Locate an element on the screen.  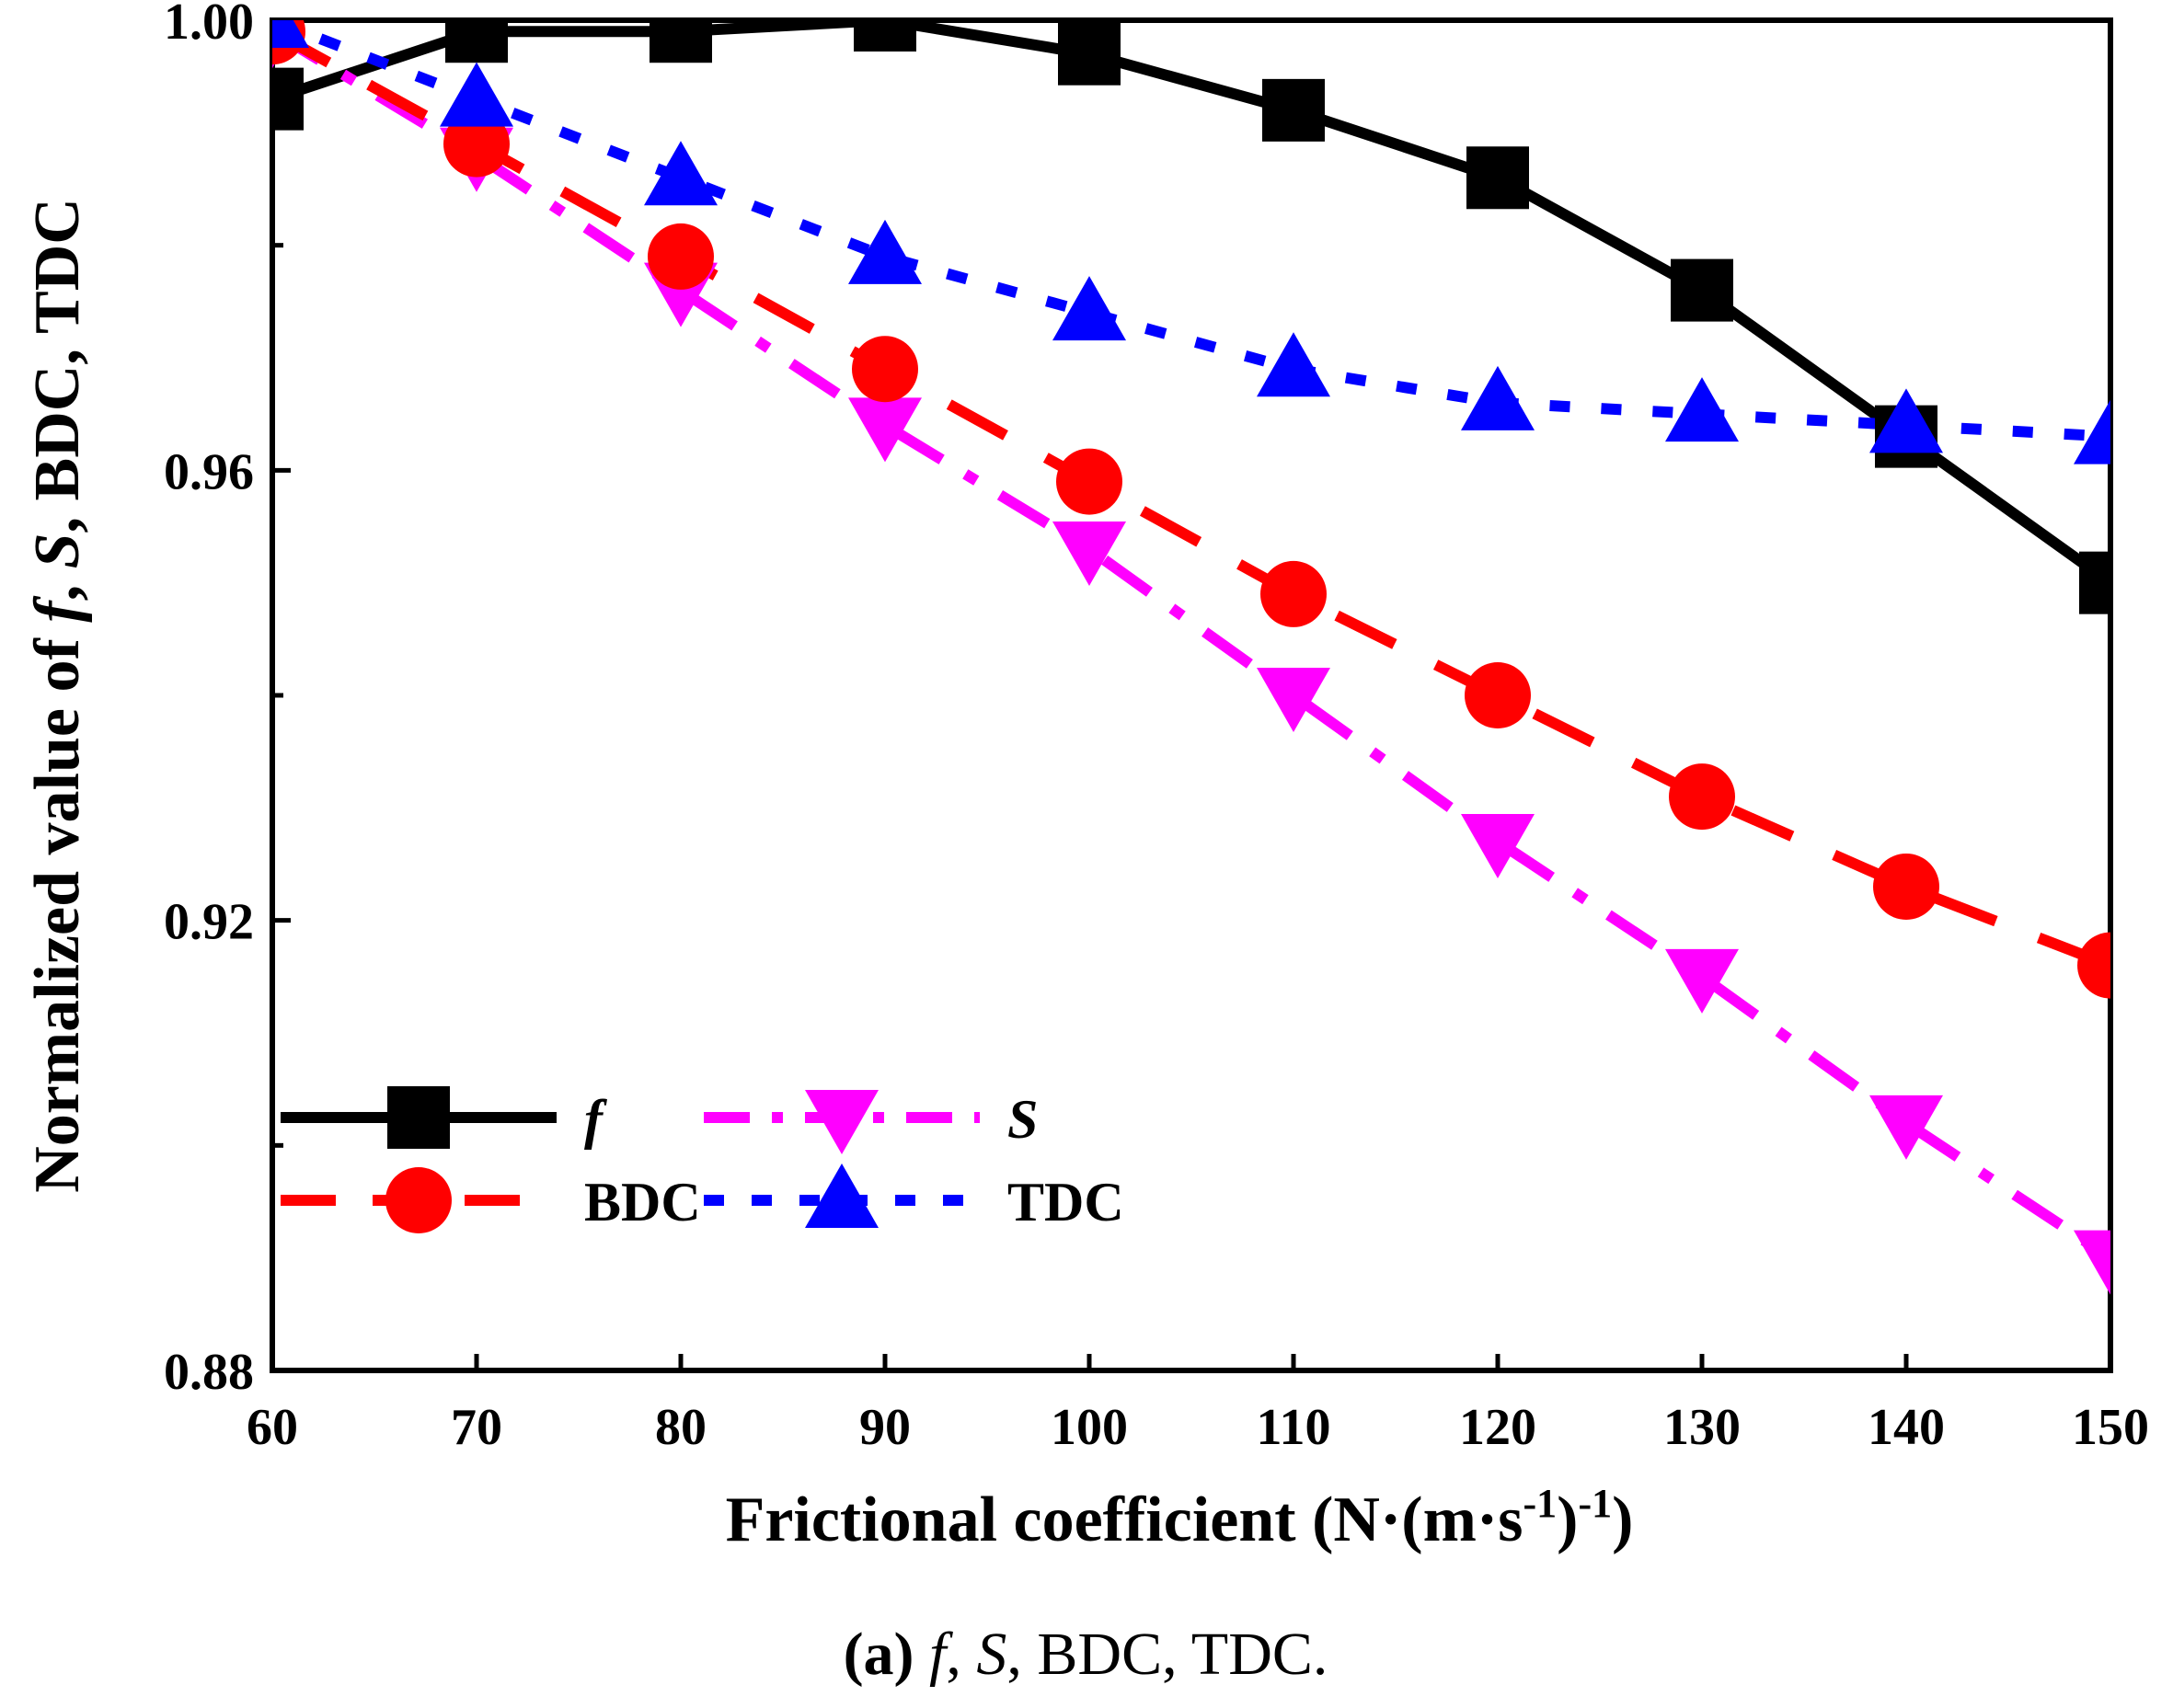
y-tick-label: 0.92 is located at coordinates (209, 922).